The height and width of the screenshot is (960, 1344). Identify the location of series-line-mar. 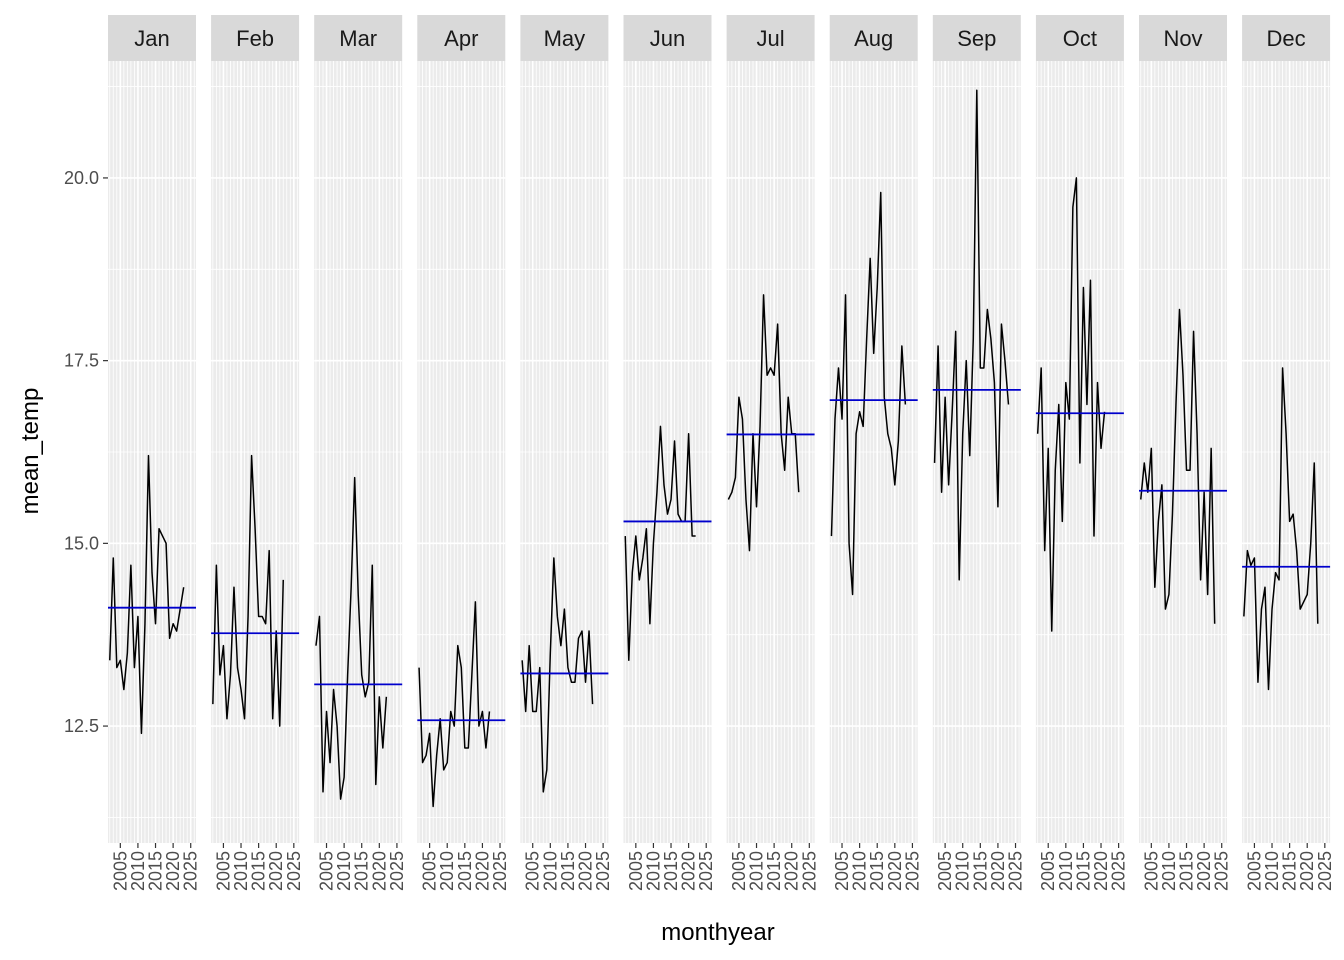
(351, 638).